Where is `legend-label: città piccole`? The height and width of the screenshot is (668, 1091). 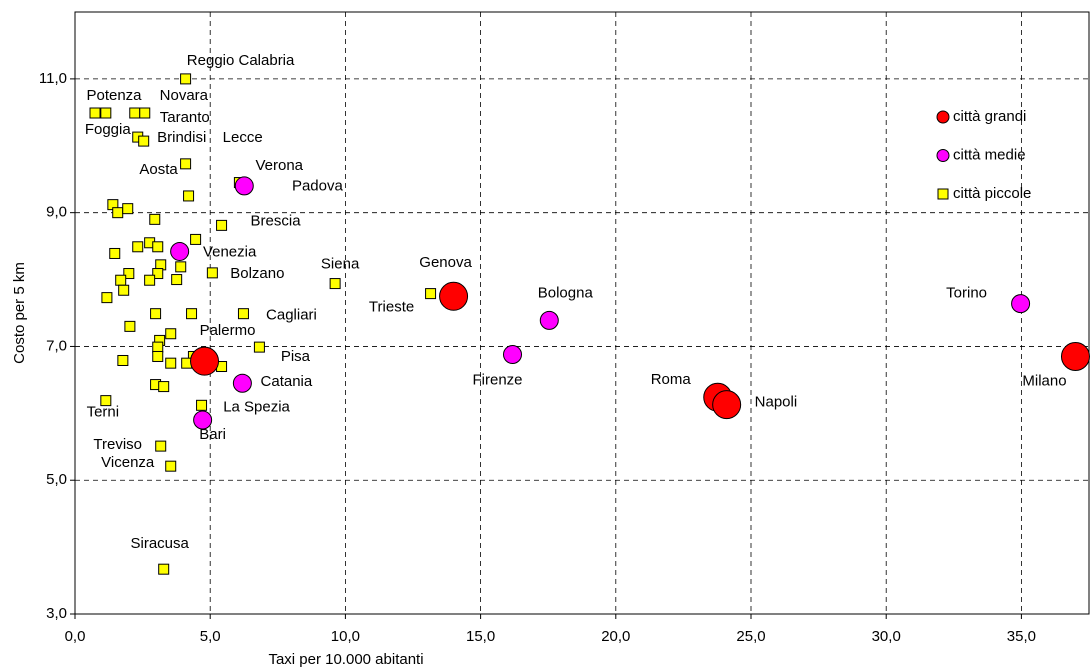 legend-label: città piccole is located at coordinates (992, 193).